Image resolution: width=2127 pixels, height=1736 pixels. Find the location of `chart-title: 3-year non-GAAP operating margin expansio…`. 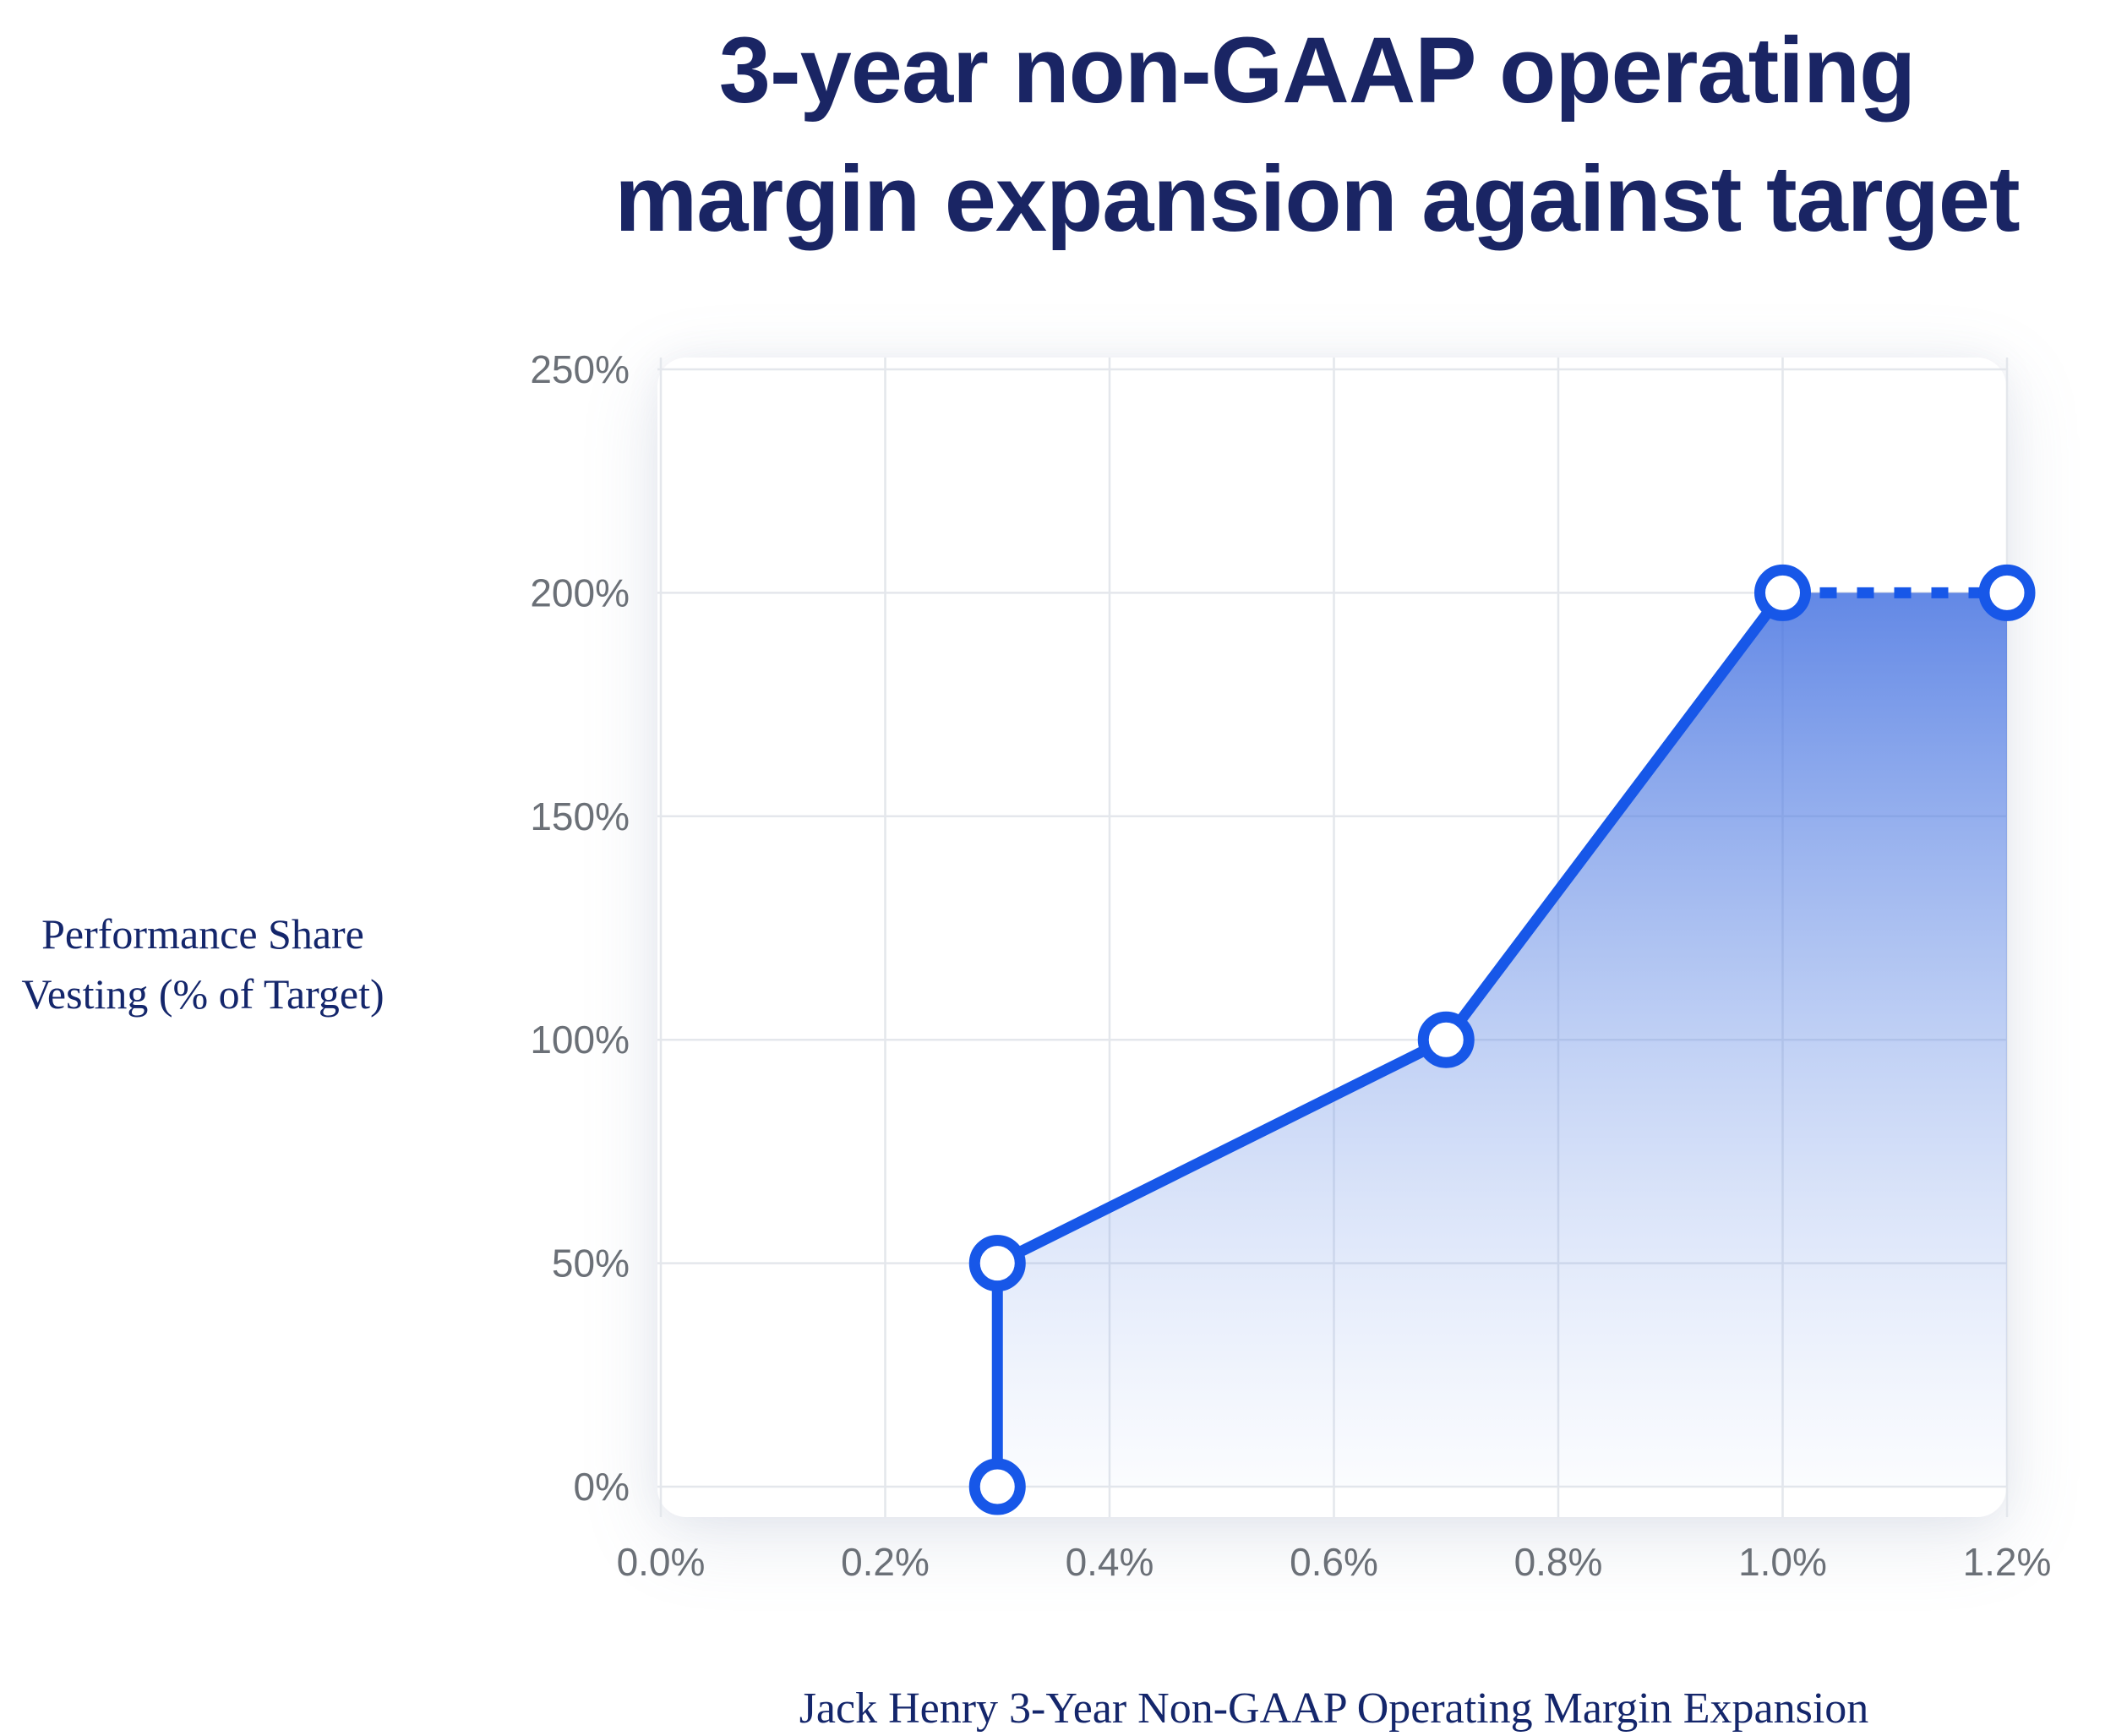

chart-title: 3-year non-GAAP operating margin expansio… is located at coordinates (1317, 135).